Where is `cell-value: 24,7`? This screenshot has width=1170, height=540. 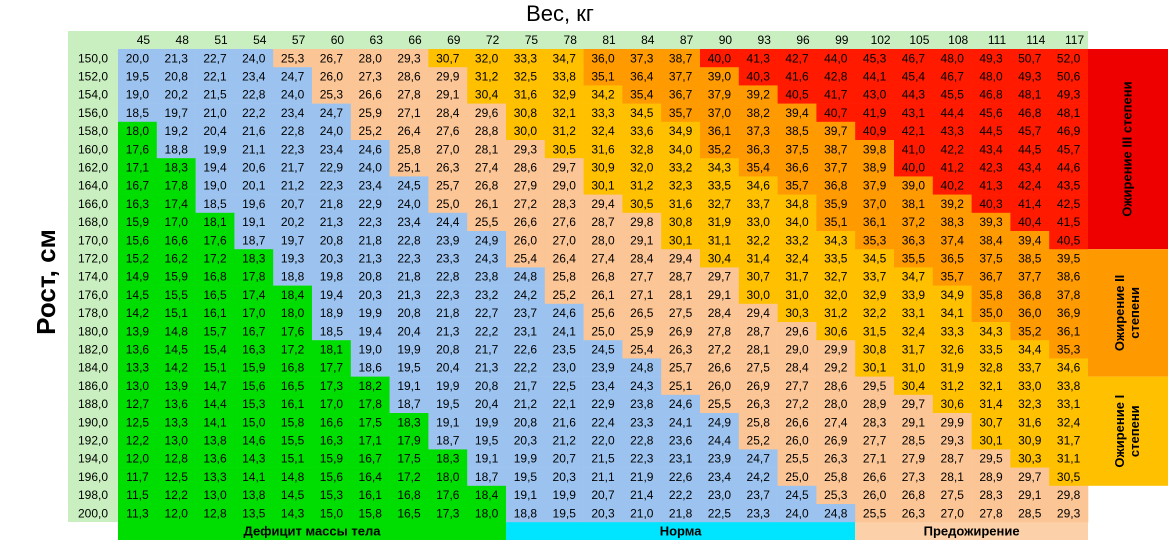 cell-value: 24,7 is located at coordinates (332, 113).